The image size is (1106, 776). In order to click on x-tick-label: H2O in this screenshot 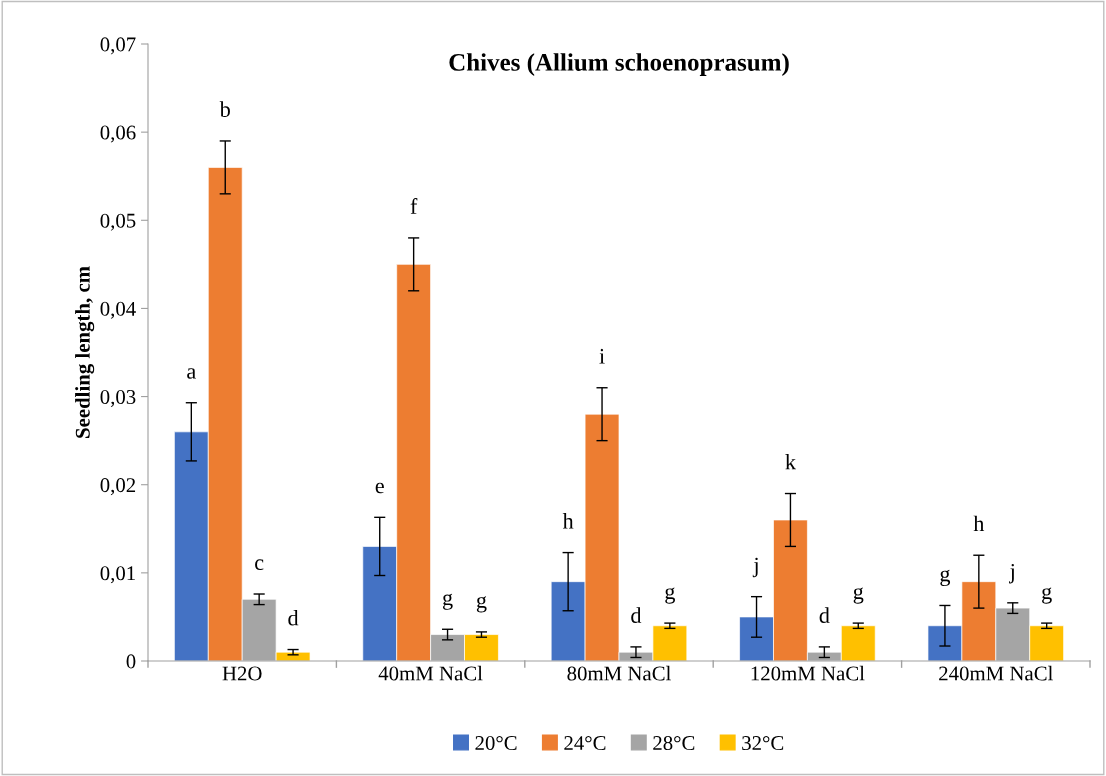, I will do `click(242, 673)`.